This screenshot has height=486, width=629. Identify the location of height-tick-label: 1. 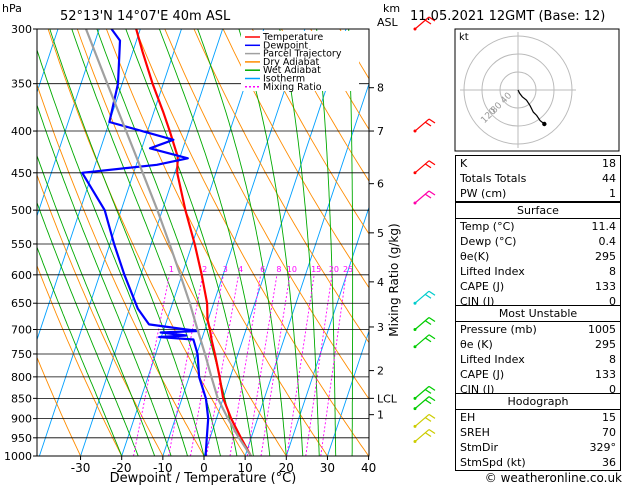
(380, 415).